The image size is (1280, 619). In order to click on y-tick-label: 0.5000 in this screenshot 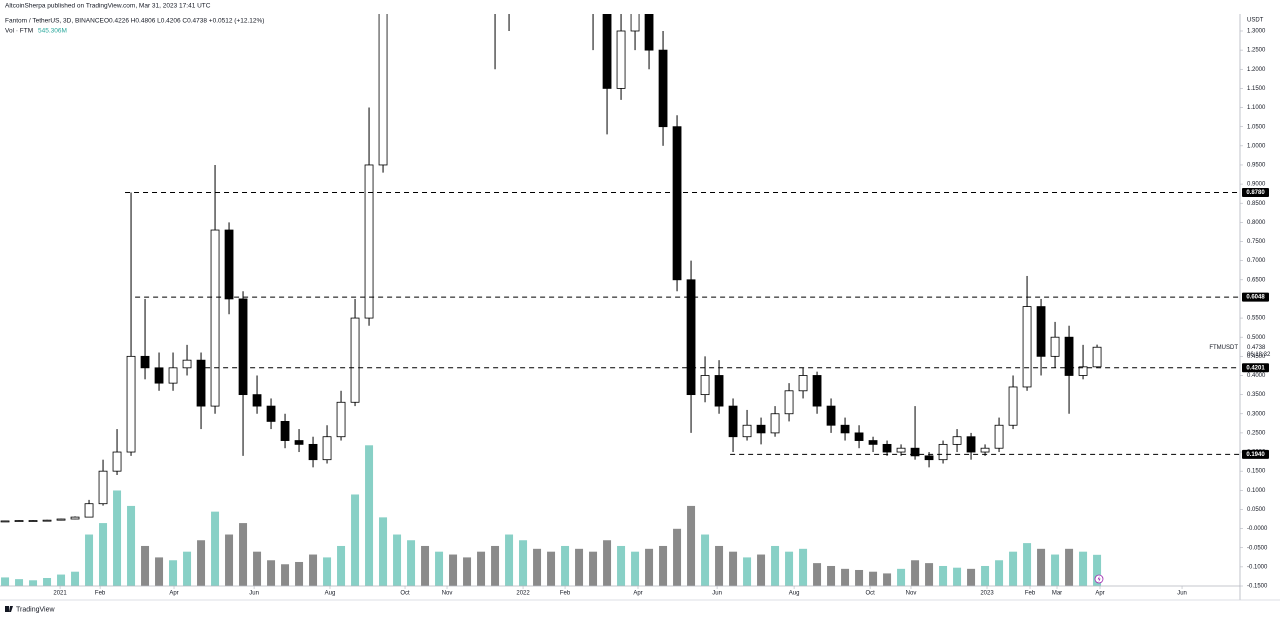, I will do `click(1256, 338)`.